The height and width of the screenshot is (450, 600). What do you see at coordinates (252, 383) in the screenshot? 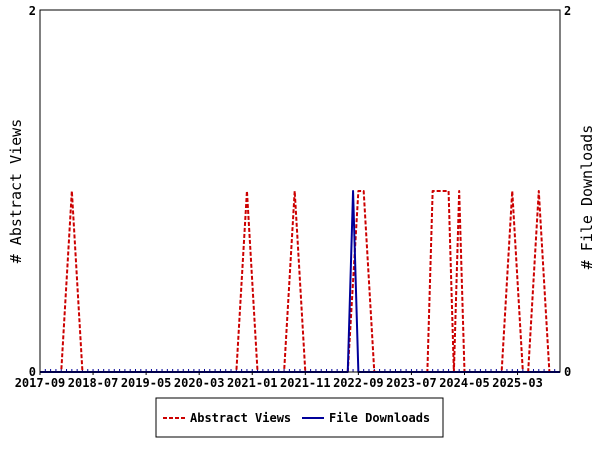
I see `x-tick-label: 2021-01` at bounding box center [252, 383].